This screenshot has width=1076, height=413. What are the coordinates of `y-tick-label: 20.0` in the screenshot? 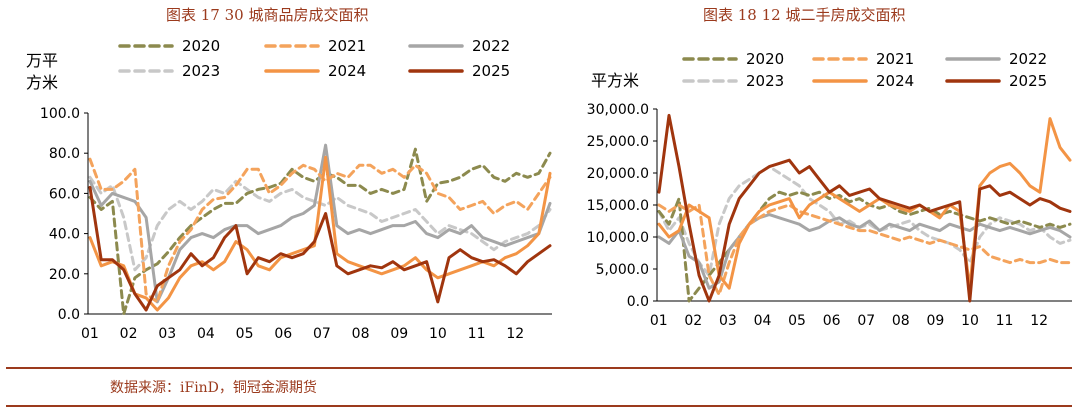 It's located at (64, 275).